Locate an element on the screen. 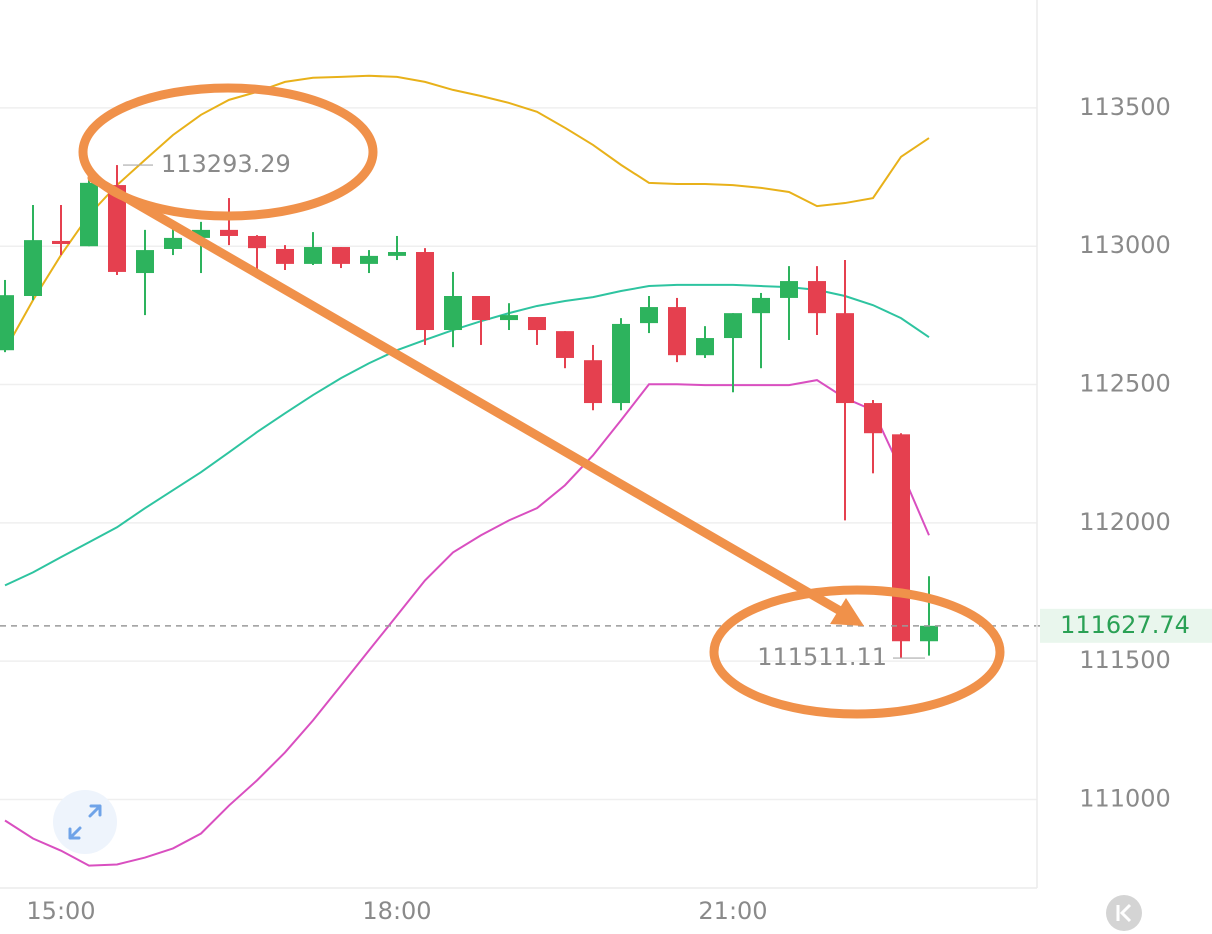 The height and width of the screenshot is (934, 1212). expand-icon is located at coordinates (85, 822).